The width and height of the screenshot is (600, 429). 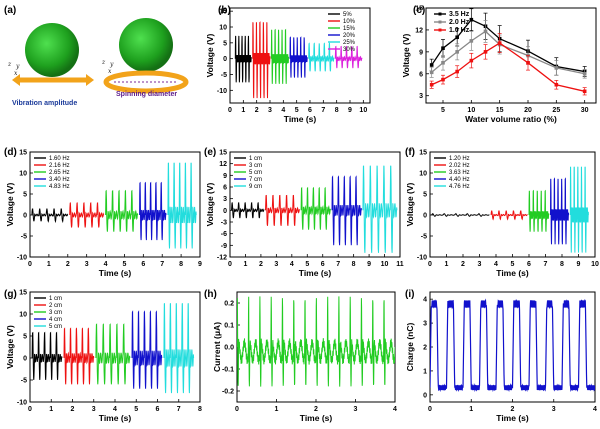 What do you see at coordinates (409, 294) in the screenshot?
I see `panel-label-i: (i)` at bounding box center [409, 294].